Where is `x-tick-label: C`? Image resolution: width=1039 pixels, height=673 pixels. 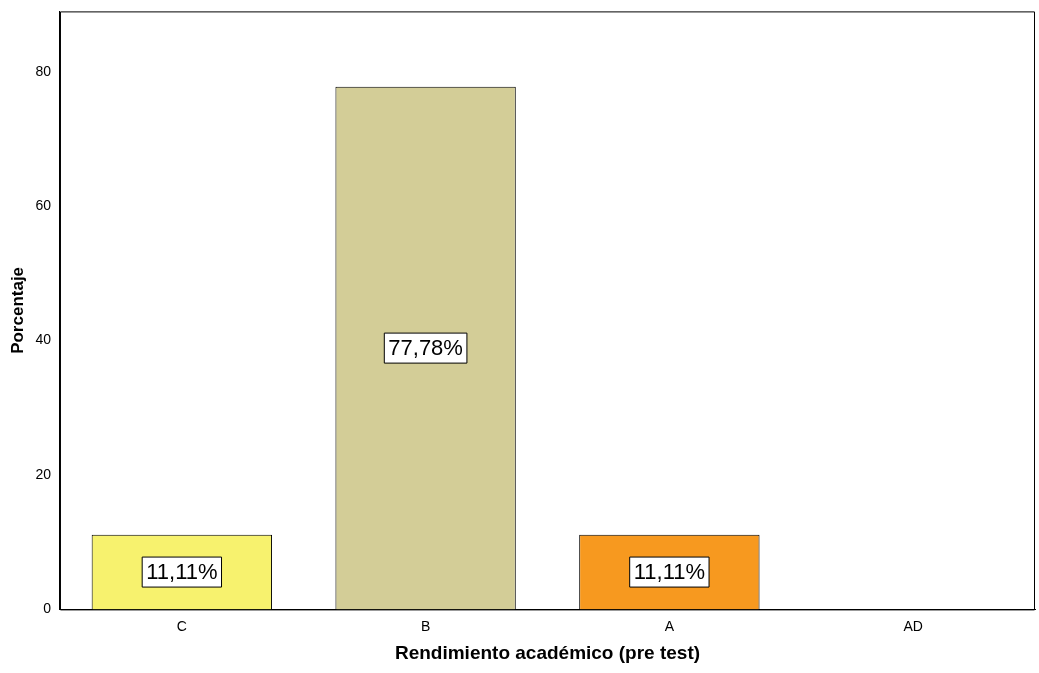 x-tick-label: C is located at coordinates (181, 625).